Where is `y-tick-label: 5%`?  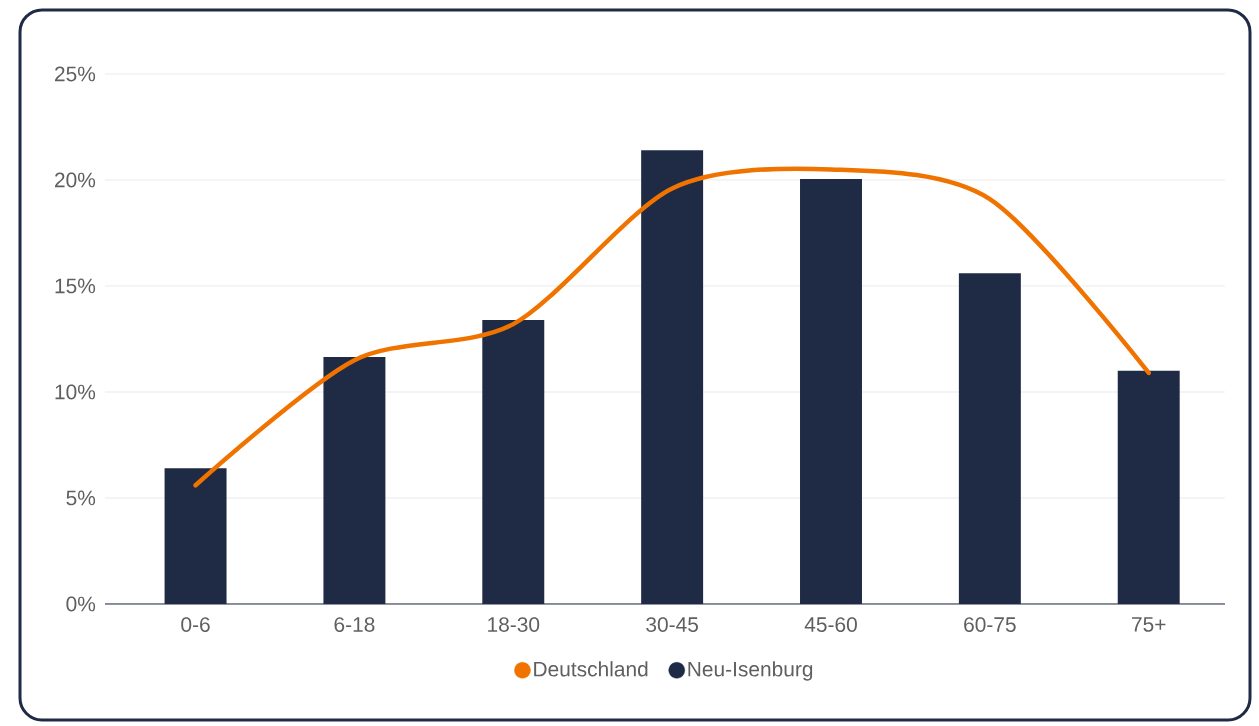
y-tick-label: 5% is located at coordinates (81, 498).